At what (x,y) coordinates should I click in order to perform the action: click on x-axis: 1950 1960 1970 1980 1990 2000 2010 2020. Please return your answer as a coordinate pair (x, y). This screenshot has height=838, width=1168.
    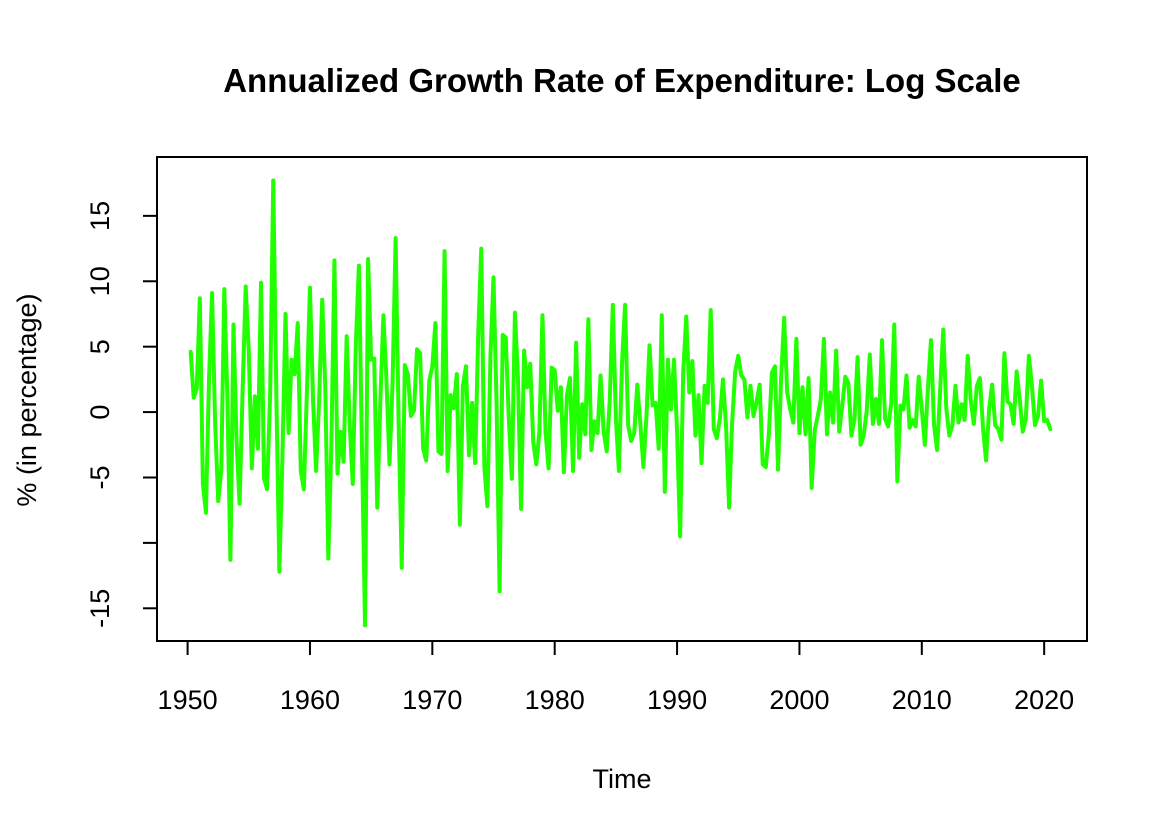
    Looking at the image, I should click on (616, 677).